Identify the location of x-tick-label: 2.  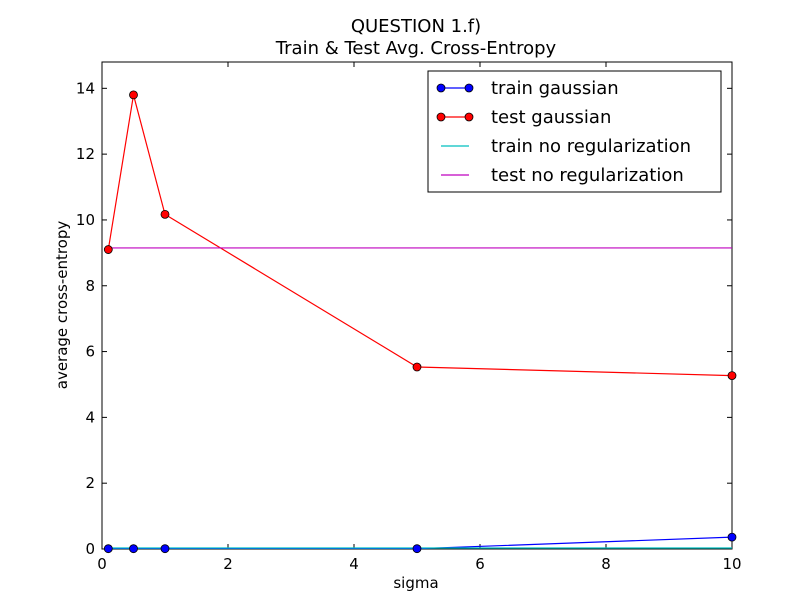
(228, 564).